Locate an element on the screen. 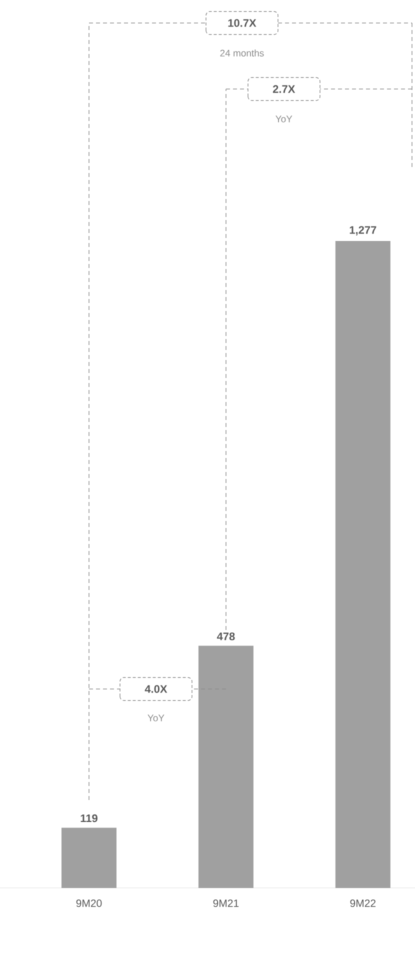 Image resolution: width=415 pixels, height=954 pixels. data-label: 119 is located at coordinates (89, 818).